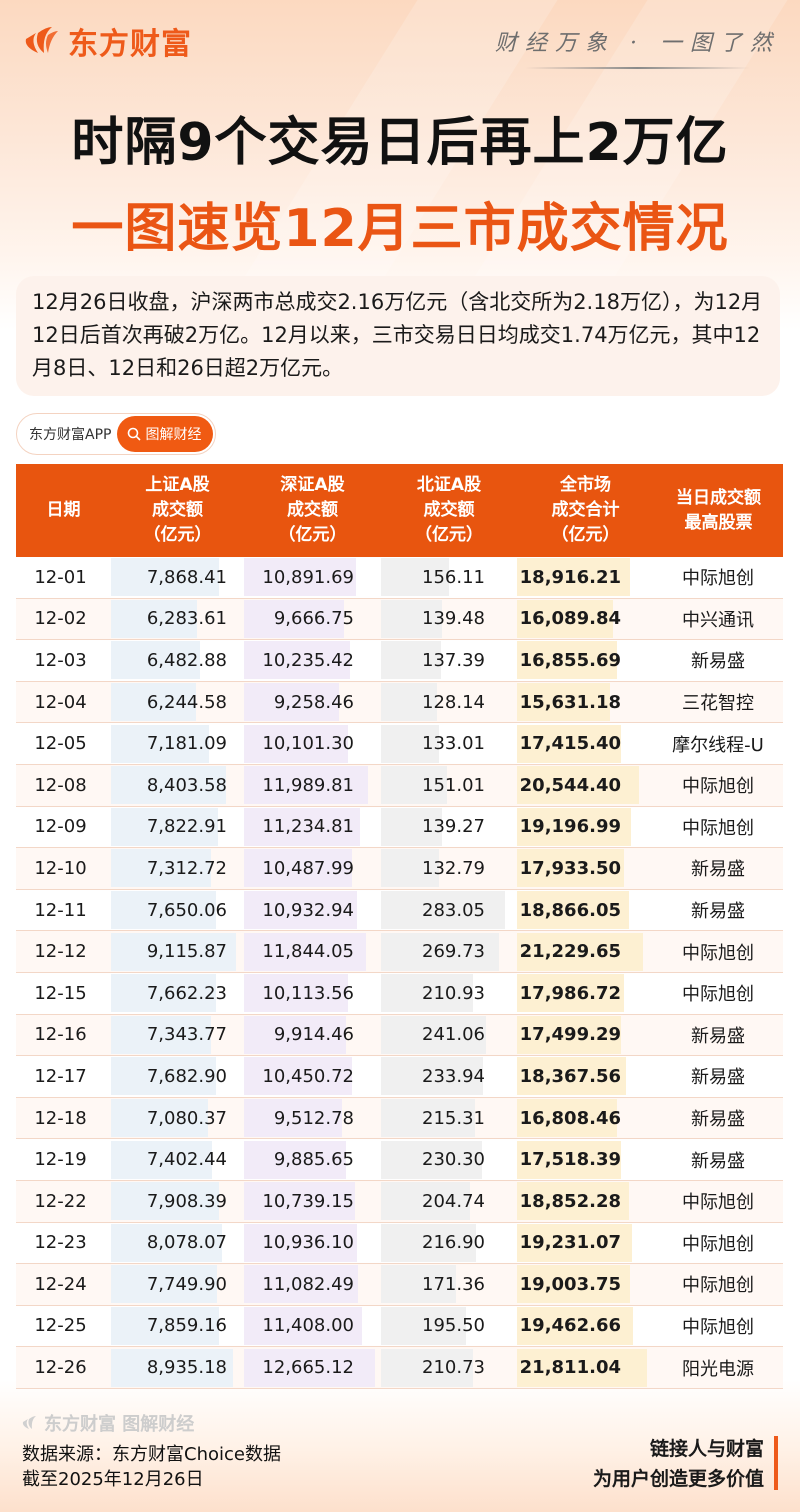 This screenshot has width=800, height=1512. Describe the element at coordinates (453, 910) in the screenshot. I see `cell-value: 283.05` at that location.